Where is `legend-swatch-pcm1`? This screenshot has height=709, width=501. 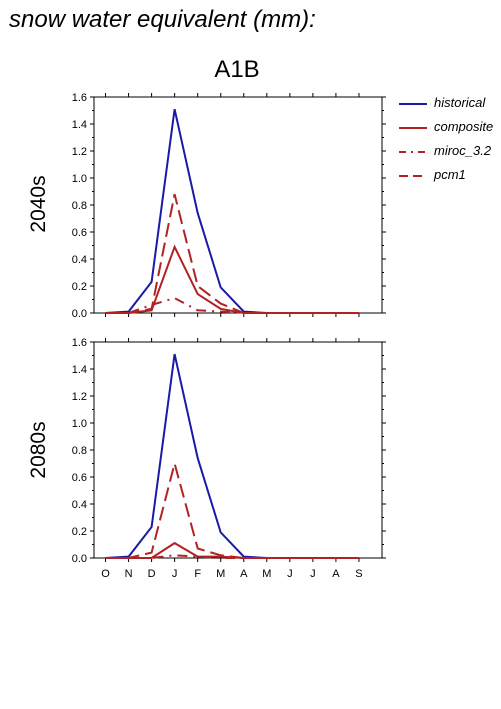 legend-swatch-pcm1 is located at coordinates (413, 176).